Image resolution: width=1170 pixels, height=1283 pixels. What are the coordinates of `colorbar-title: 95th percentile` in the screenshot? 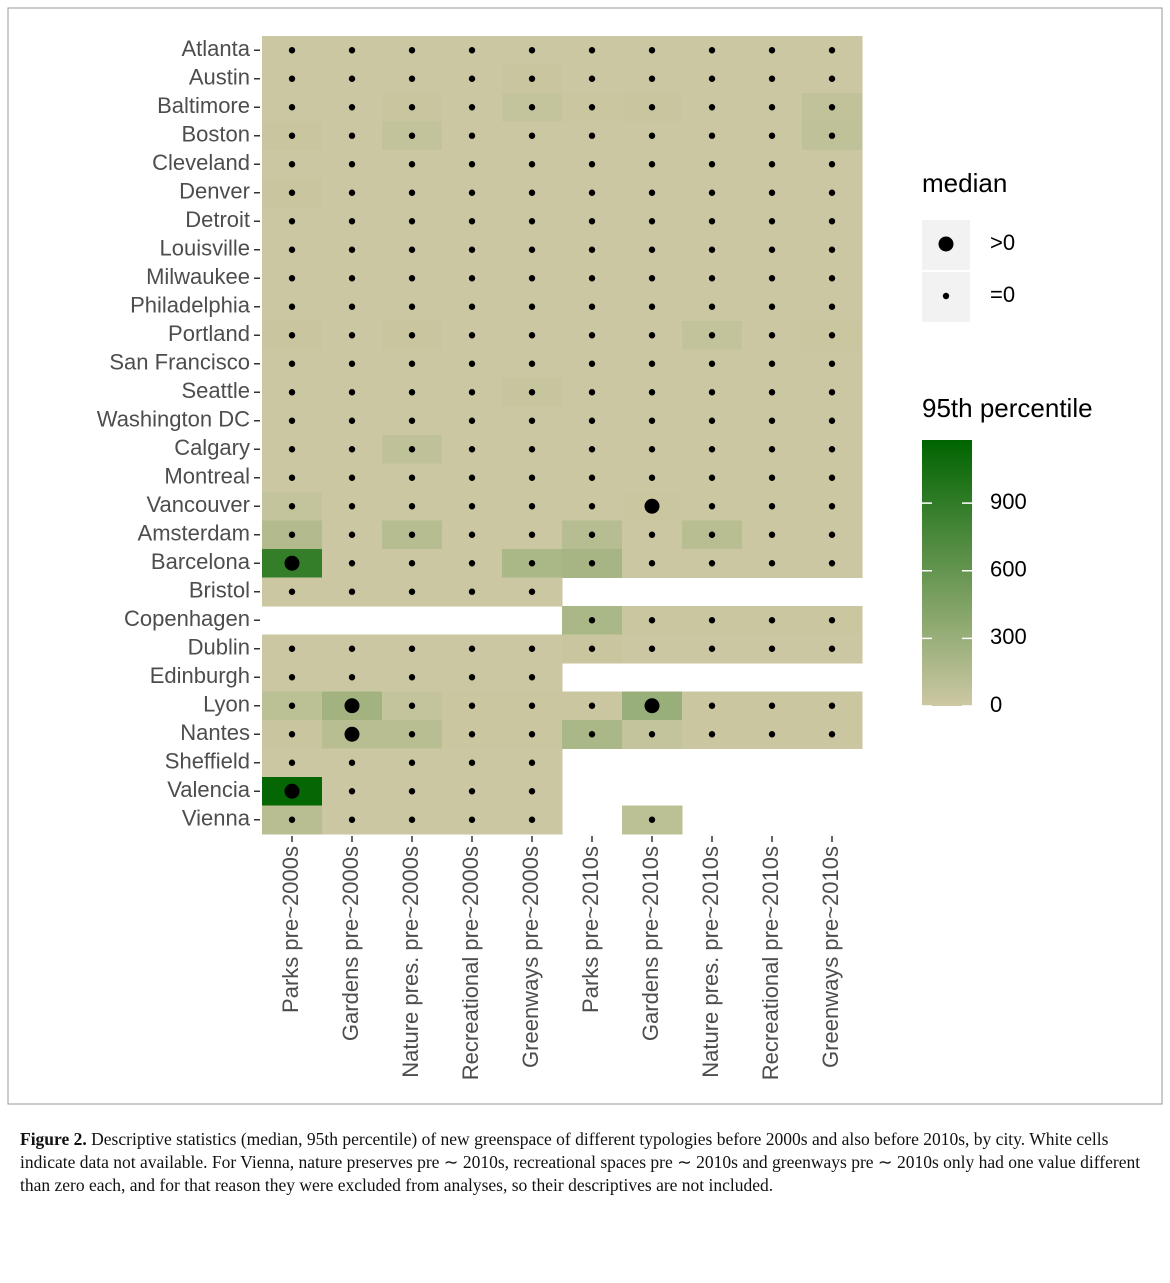 It's located at (1007, 408).